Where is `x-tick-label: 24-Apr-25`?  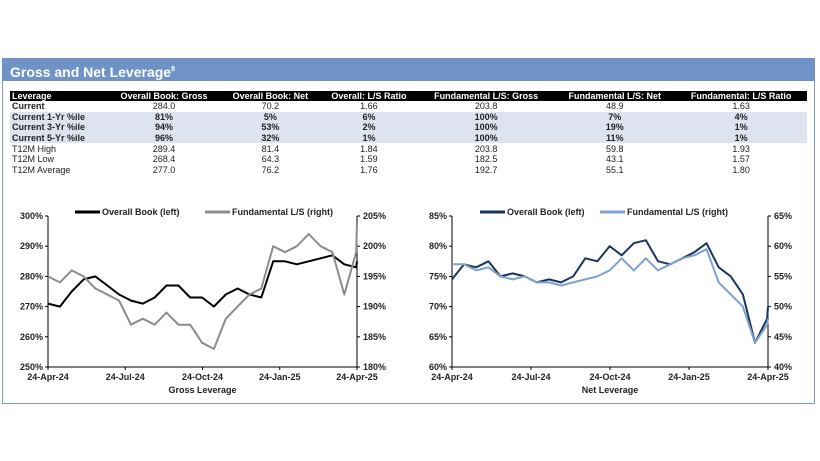 x-tick-label: 24-Apr-25 is located at coordinates (357, 377).